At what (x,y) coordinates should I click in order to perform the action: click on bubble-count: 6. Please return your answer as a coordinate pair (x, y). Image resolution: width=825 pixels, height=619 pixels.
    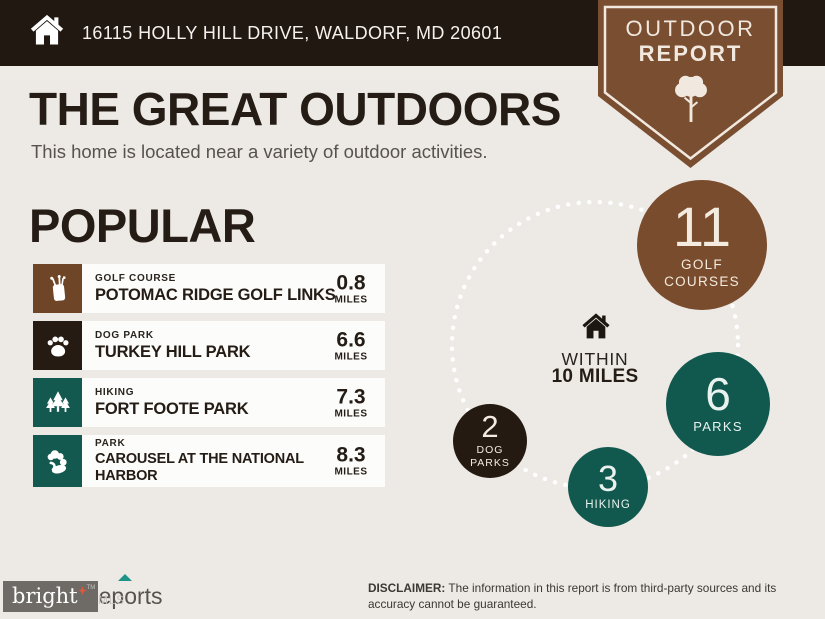
    Looking at the image, I should click on (718, 393).